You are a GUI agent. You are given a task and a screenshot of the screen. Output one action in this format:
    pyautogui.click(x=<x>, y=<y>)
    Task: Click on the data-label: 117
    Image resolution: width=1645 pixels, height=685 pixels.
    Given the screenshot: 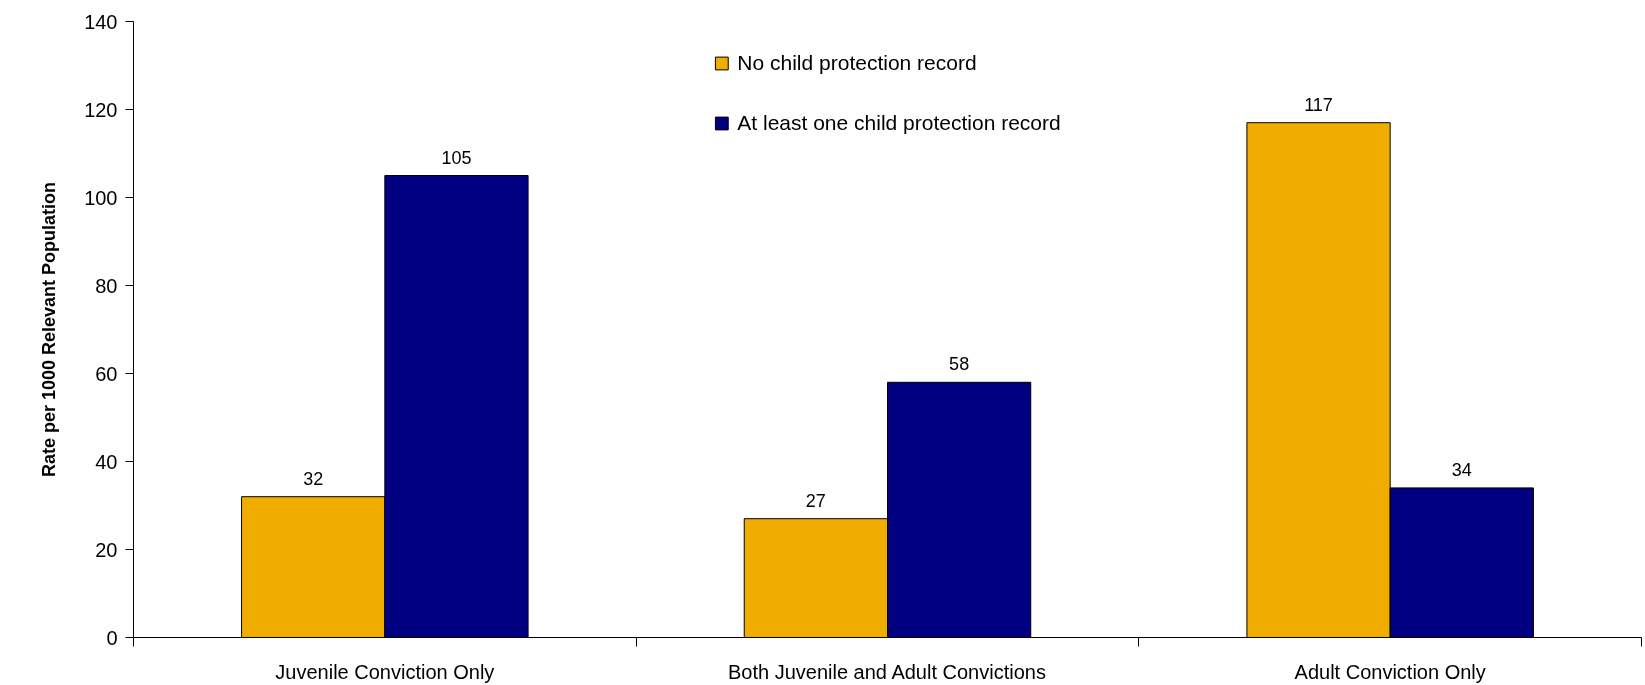 What is the action you would take?
    pyautogui.click(x=1318, y=104)
    